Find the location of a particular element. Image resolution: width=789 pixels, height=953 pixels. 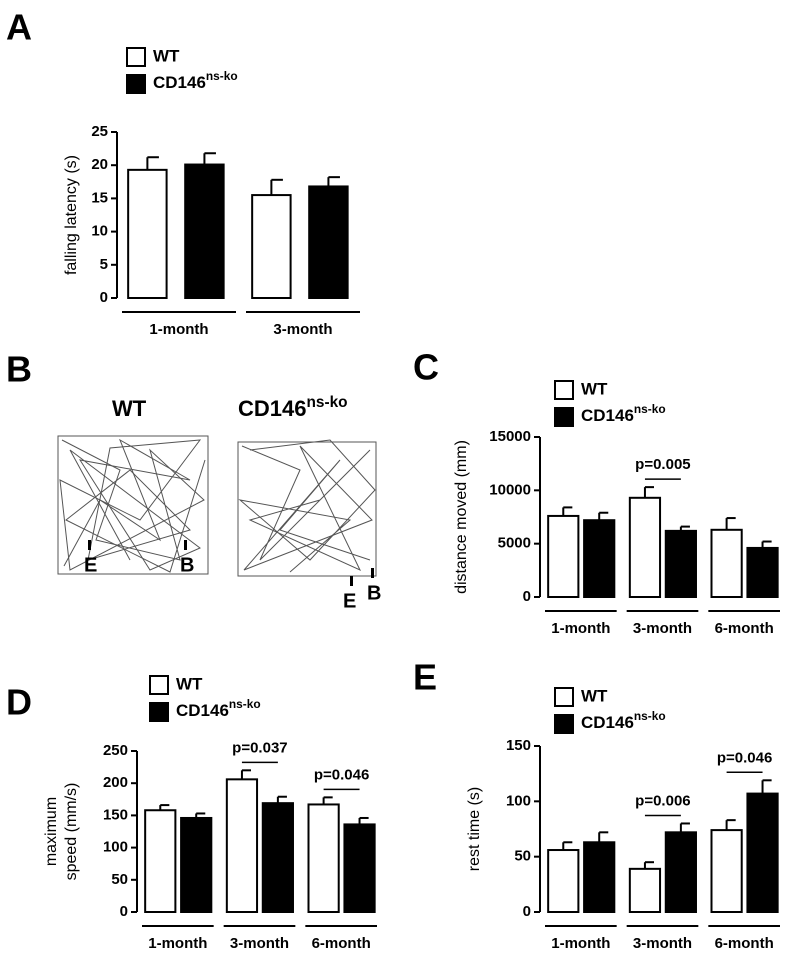

y-tick-label: 250 is located at coordinates (115, 750).